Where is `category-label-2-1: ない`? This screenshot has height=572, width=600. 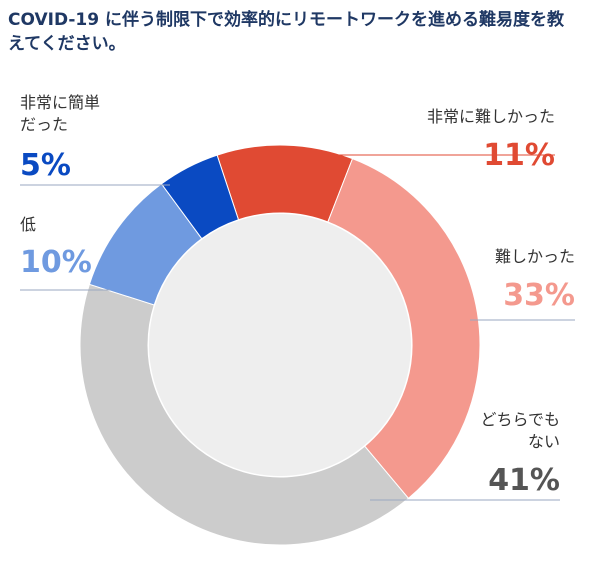
category-label-2-1: ない is located at coordinates (544, 441).